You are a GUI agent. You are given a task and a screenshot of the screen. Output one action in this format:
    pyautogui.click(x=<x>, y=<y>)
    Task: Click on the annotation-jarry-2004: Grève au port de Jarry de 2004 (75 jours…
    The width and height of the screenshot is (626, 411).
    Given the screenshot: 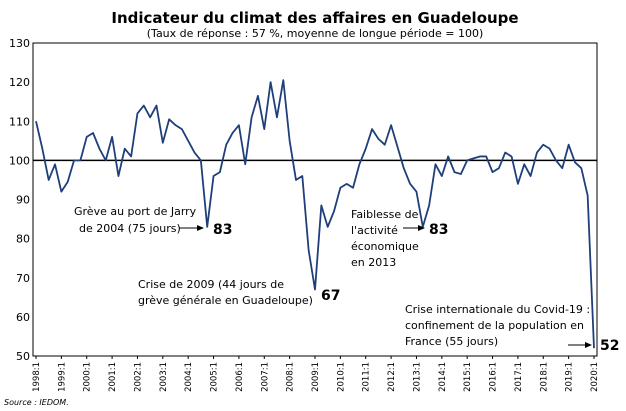 What is the action you would take?
    pyautogui.click(x=153, y=221)
    